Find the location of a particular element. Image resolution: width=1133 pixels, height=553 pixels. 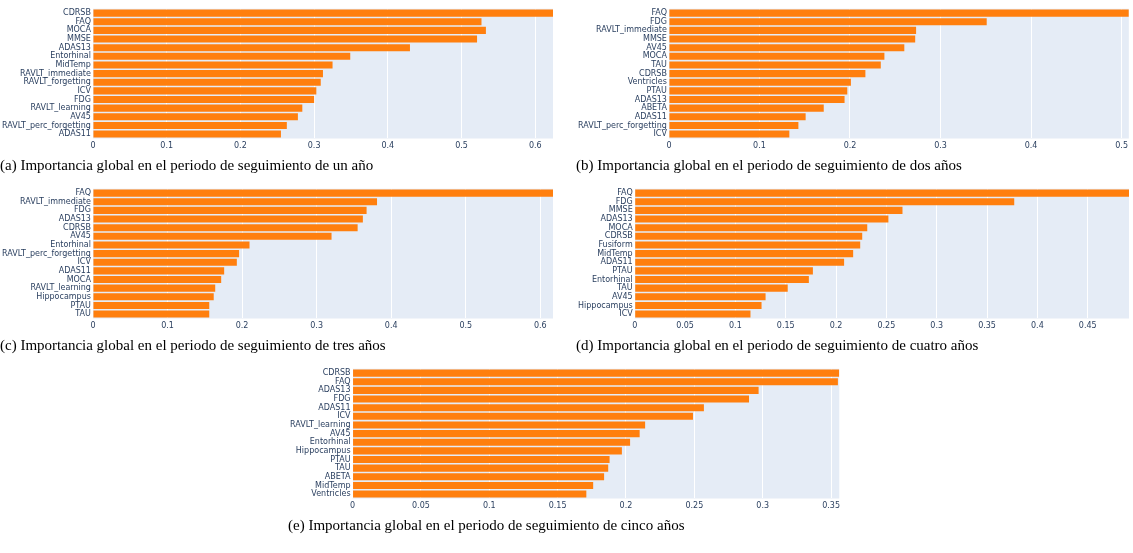

x-tick-label: 0.35 is located at coordinates (831, 506).